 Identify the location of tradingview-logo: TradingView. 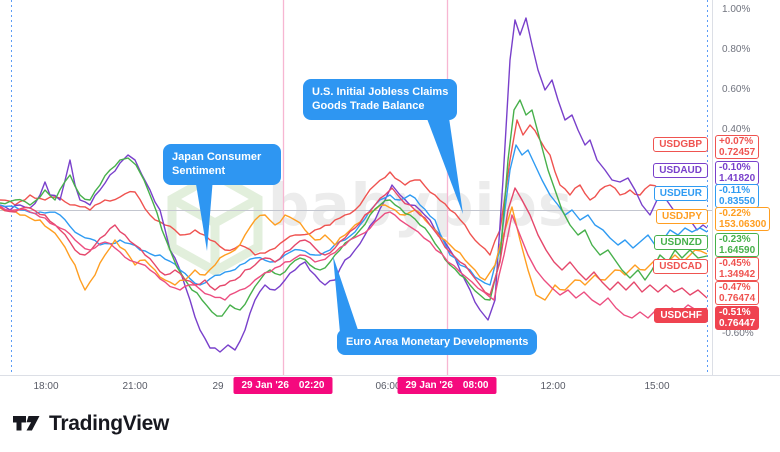
(91, 424).